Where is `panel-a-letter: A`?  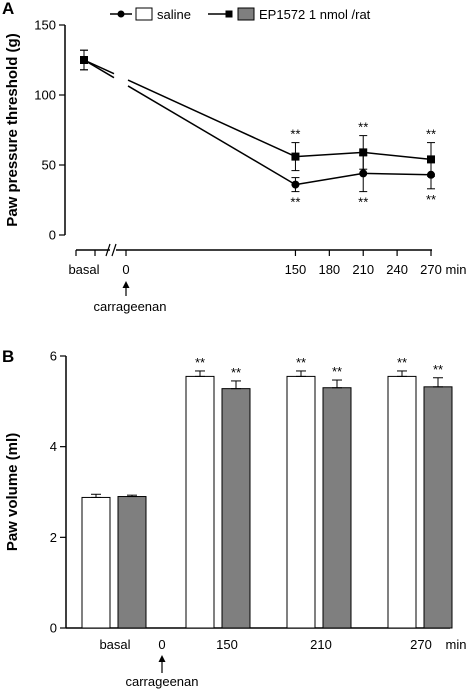
panel-a-letter: A is located at coordinates (8, 9).